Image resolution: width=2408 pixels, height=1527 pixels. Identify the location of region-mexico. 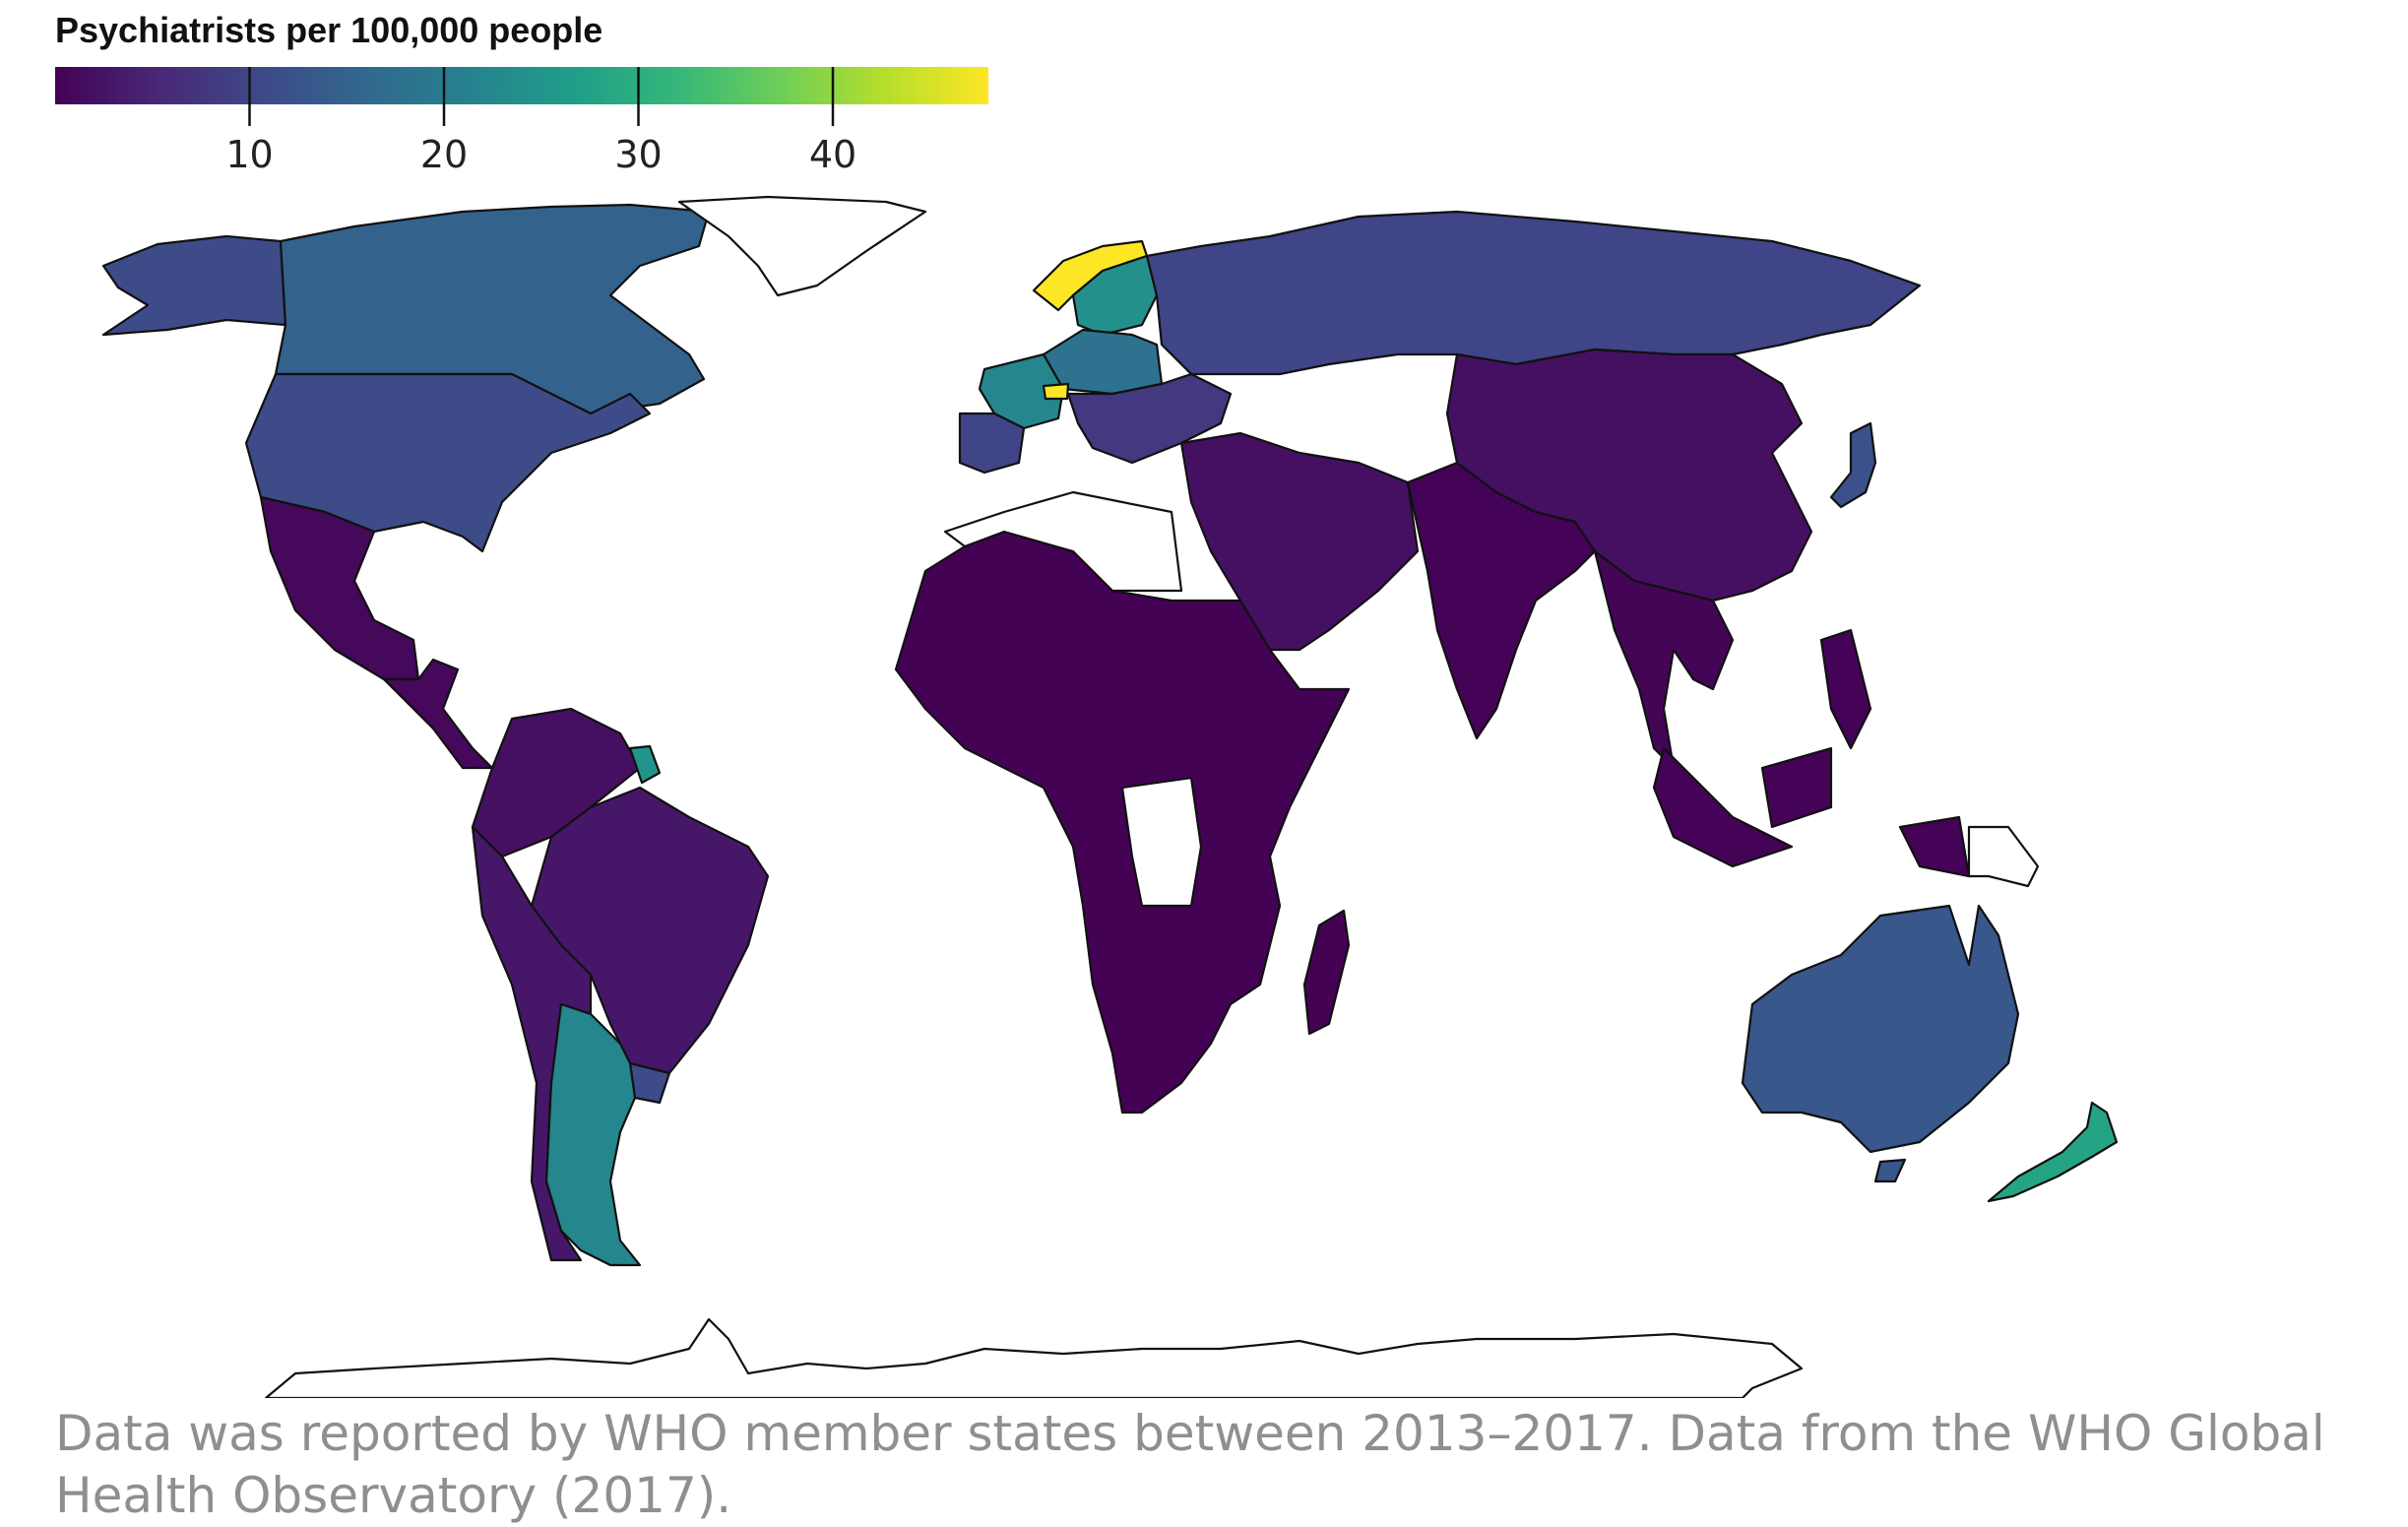
(339, 588).